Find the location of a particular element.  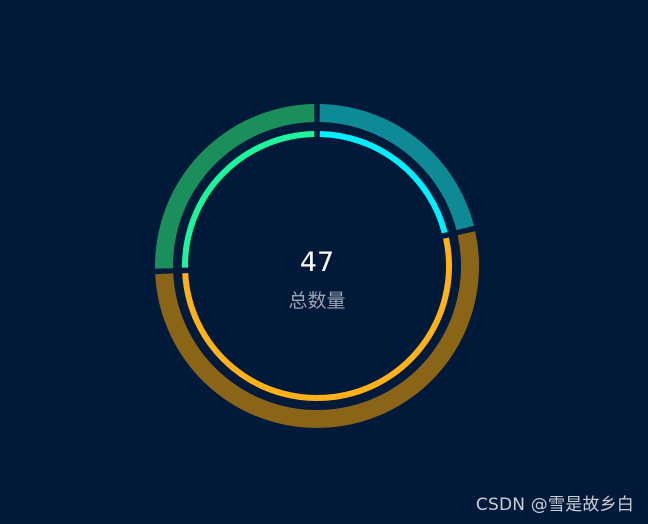

center-total-value: 47 is located at coordinates (317, 262).